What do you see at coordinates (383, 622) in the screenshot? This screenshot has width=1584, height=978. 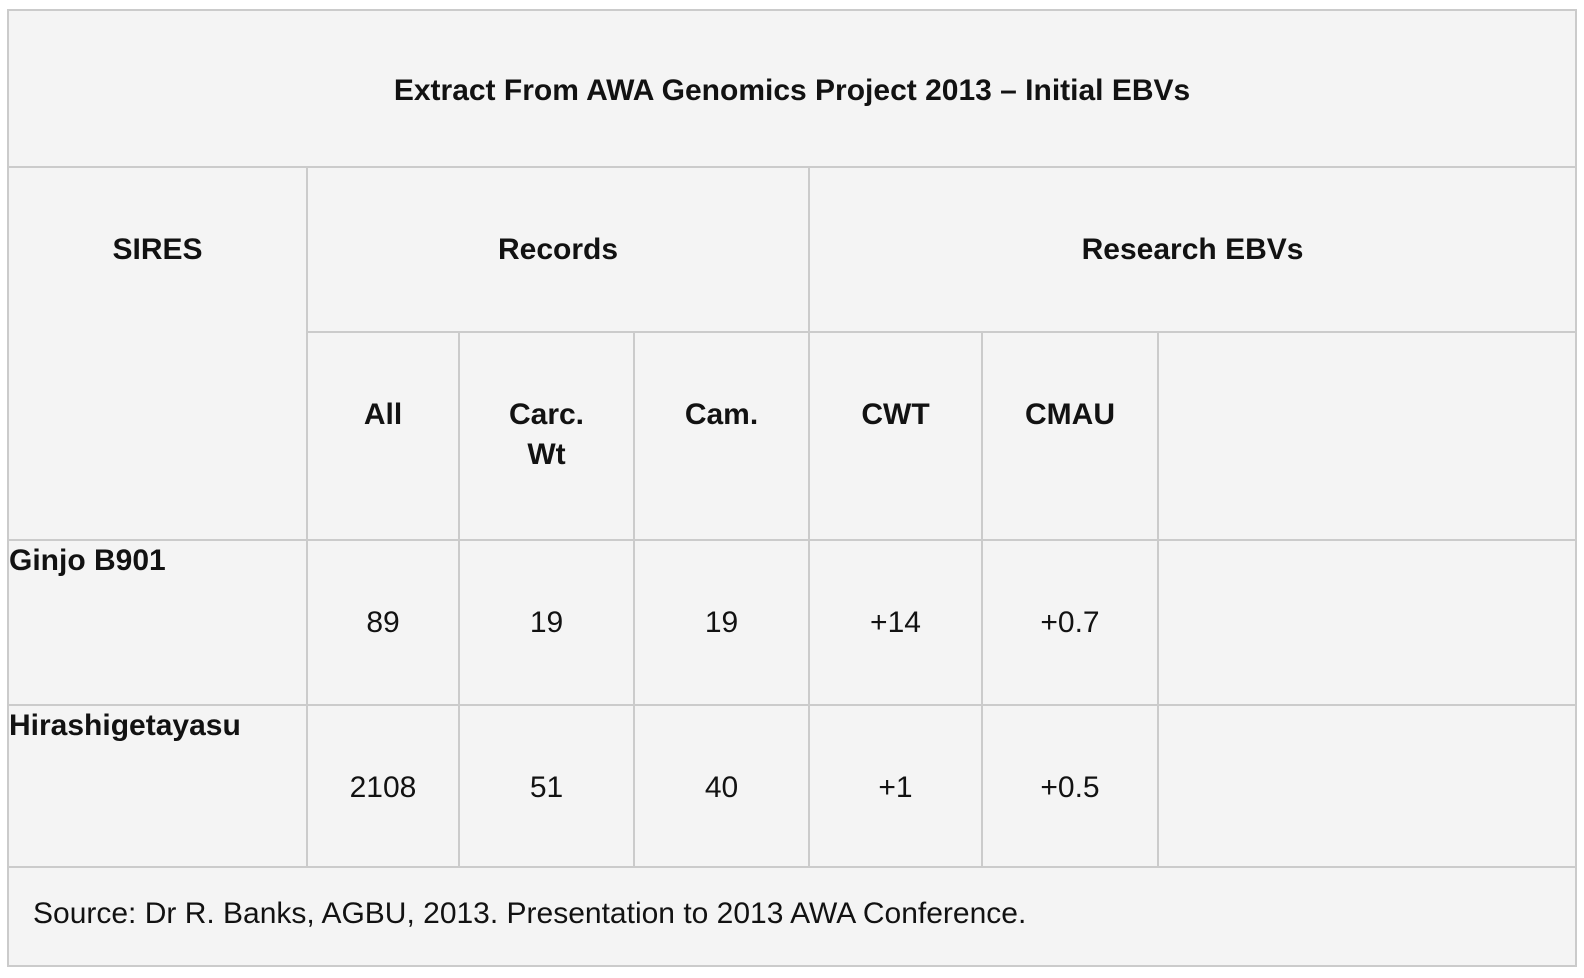 I see `records-all-value: 89` at bounding box center [383, 622].